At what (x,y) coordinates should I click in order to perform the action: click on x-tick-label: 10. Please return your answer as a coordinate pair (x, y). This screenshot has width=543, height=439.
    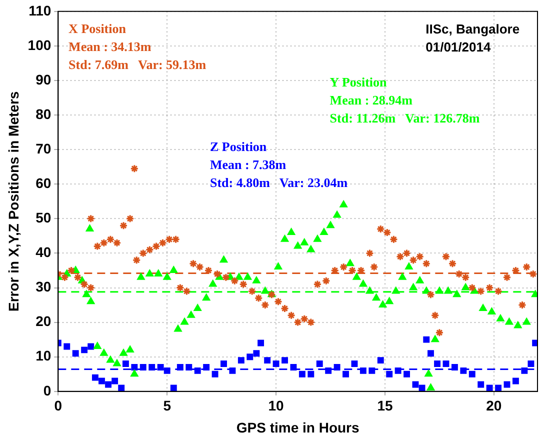
    Looking at the image, I should click on (276, 406).